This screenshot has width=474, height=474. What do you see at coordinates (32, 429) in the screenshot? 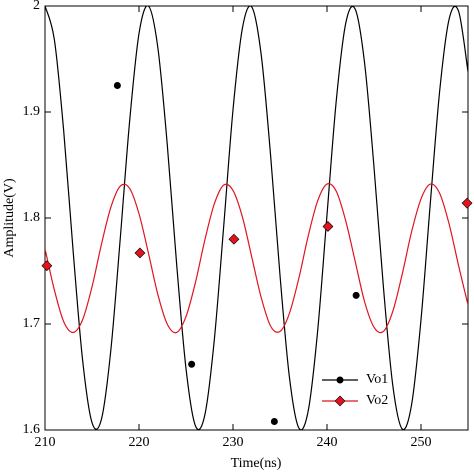
I see `y-tick-label: 1.6` at bounding box center [32, 429].